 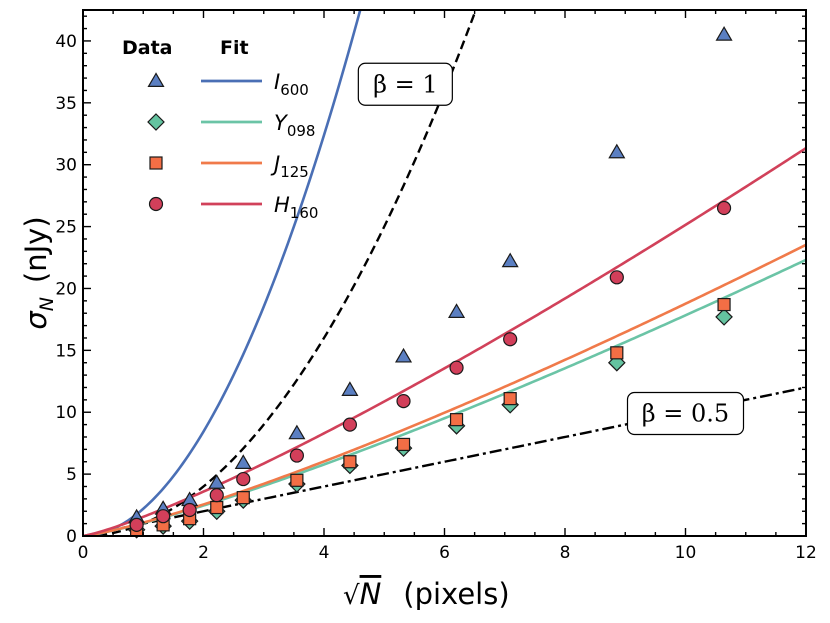 What do you see at coordinates (71, 475) in the screenshot?
I see `y-tick-label: 5` at bounding box center [71, 475].